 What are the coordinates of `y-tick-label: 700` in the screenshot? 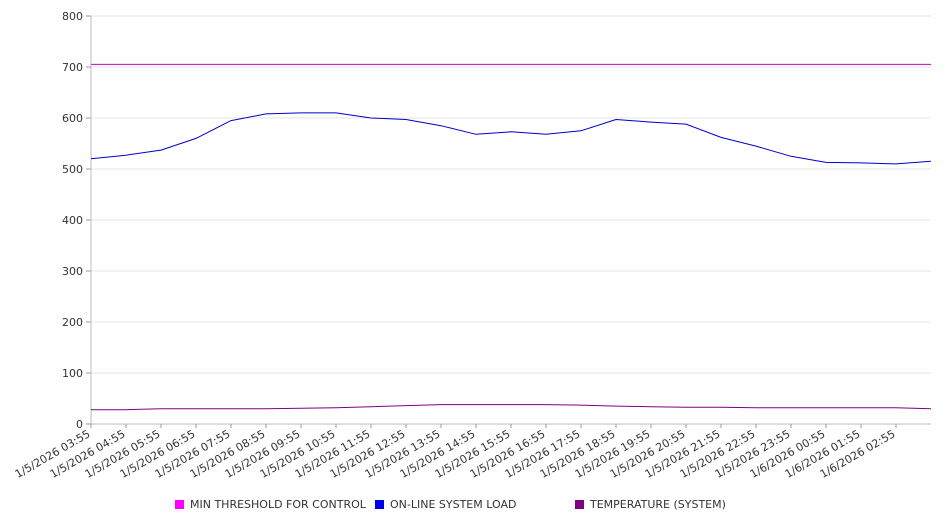 It's located at (72, 67).